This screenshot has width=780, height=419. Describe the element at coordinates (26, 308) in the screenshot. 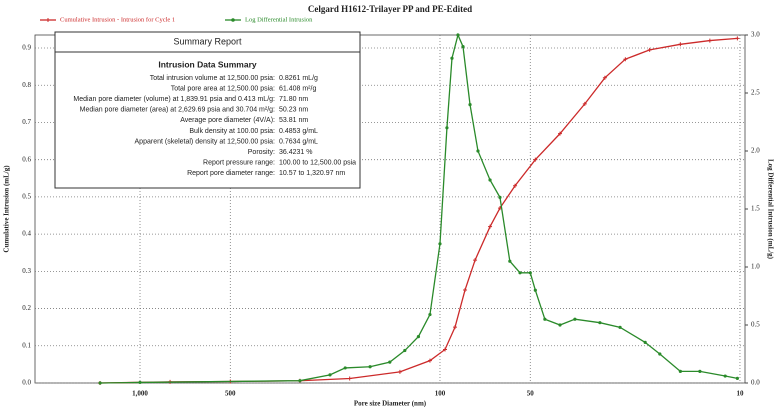

I see `y-tick-label: 0.2` at that location.